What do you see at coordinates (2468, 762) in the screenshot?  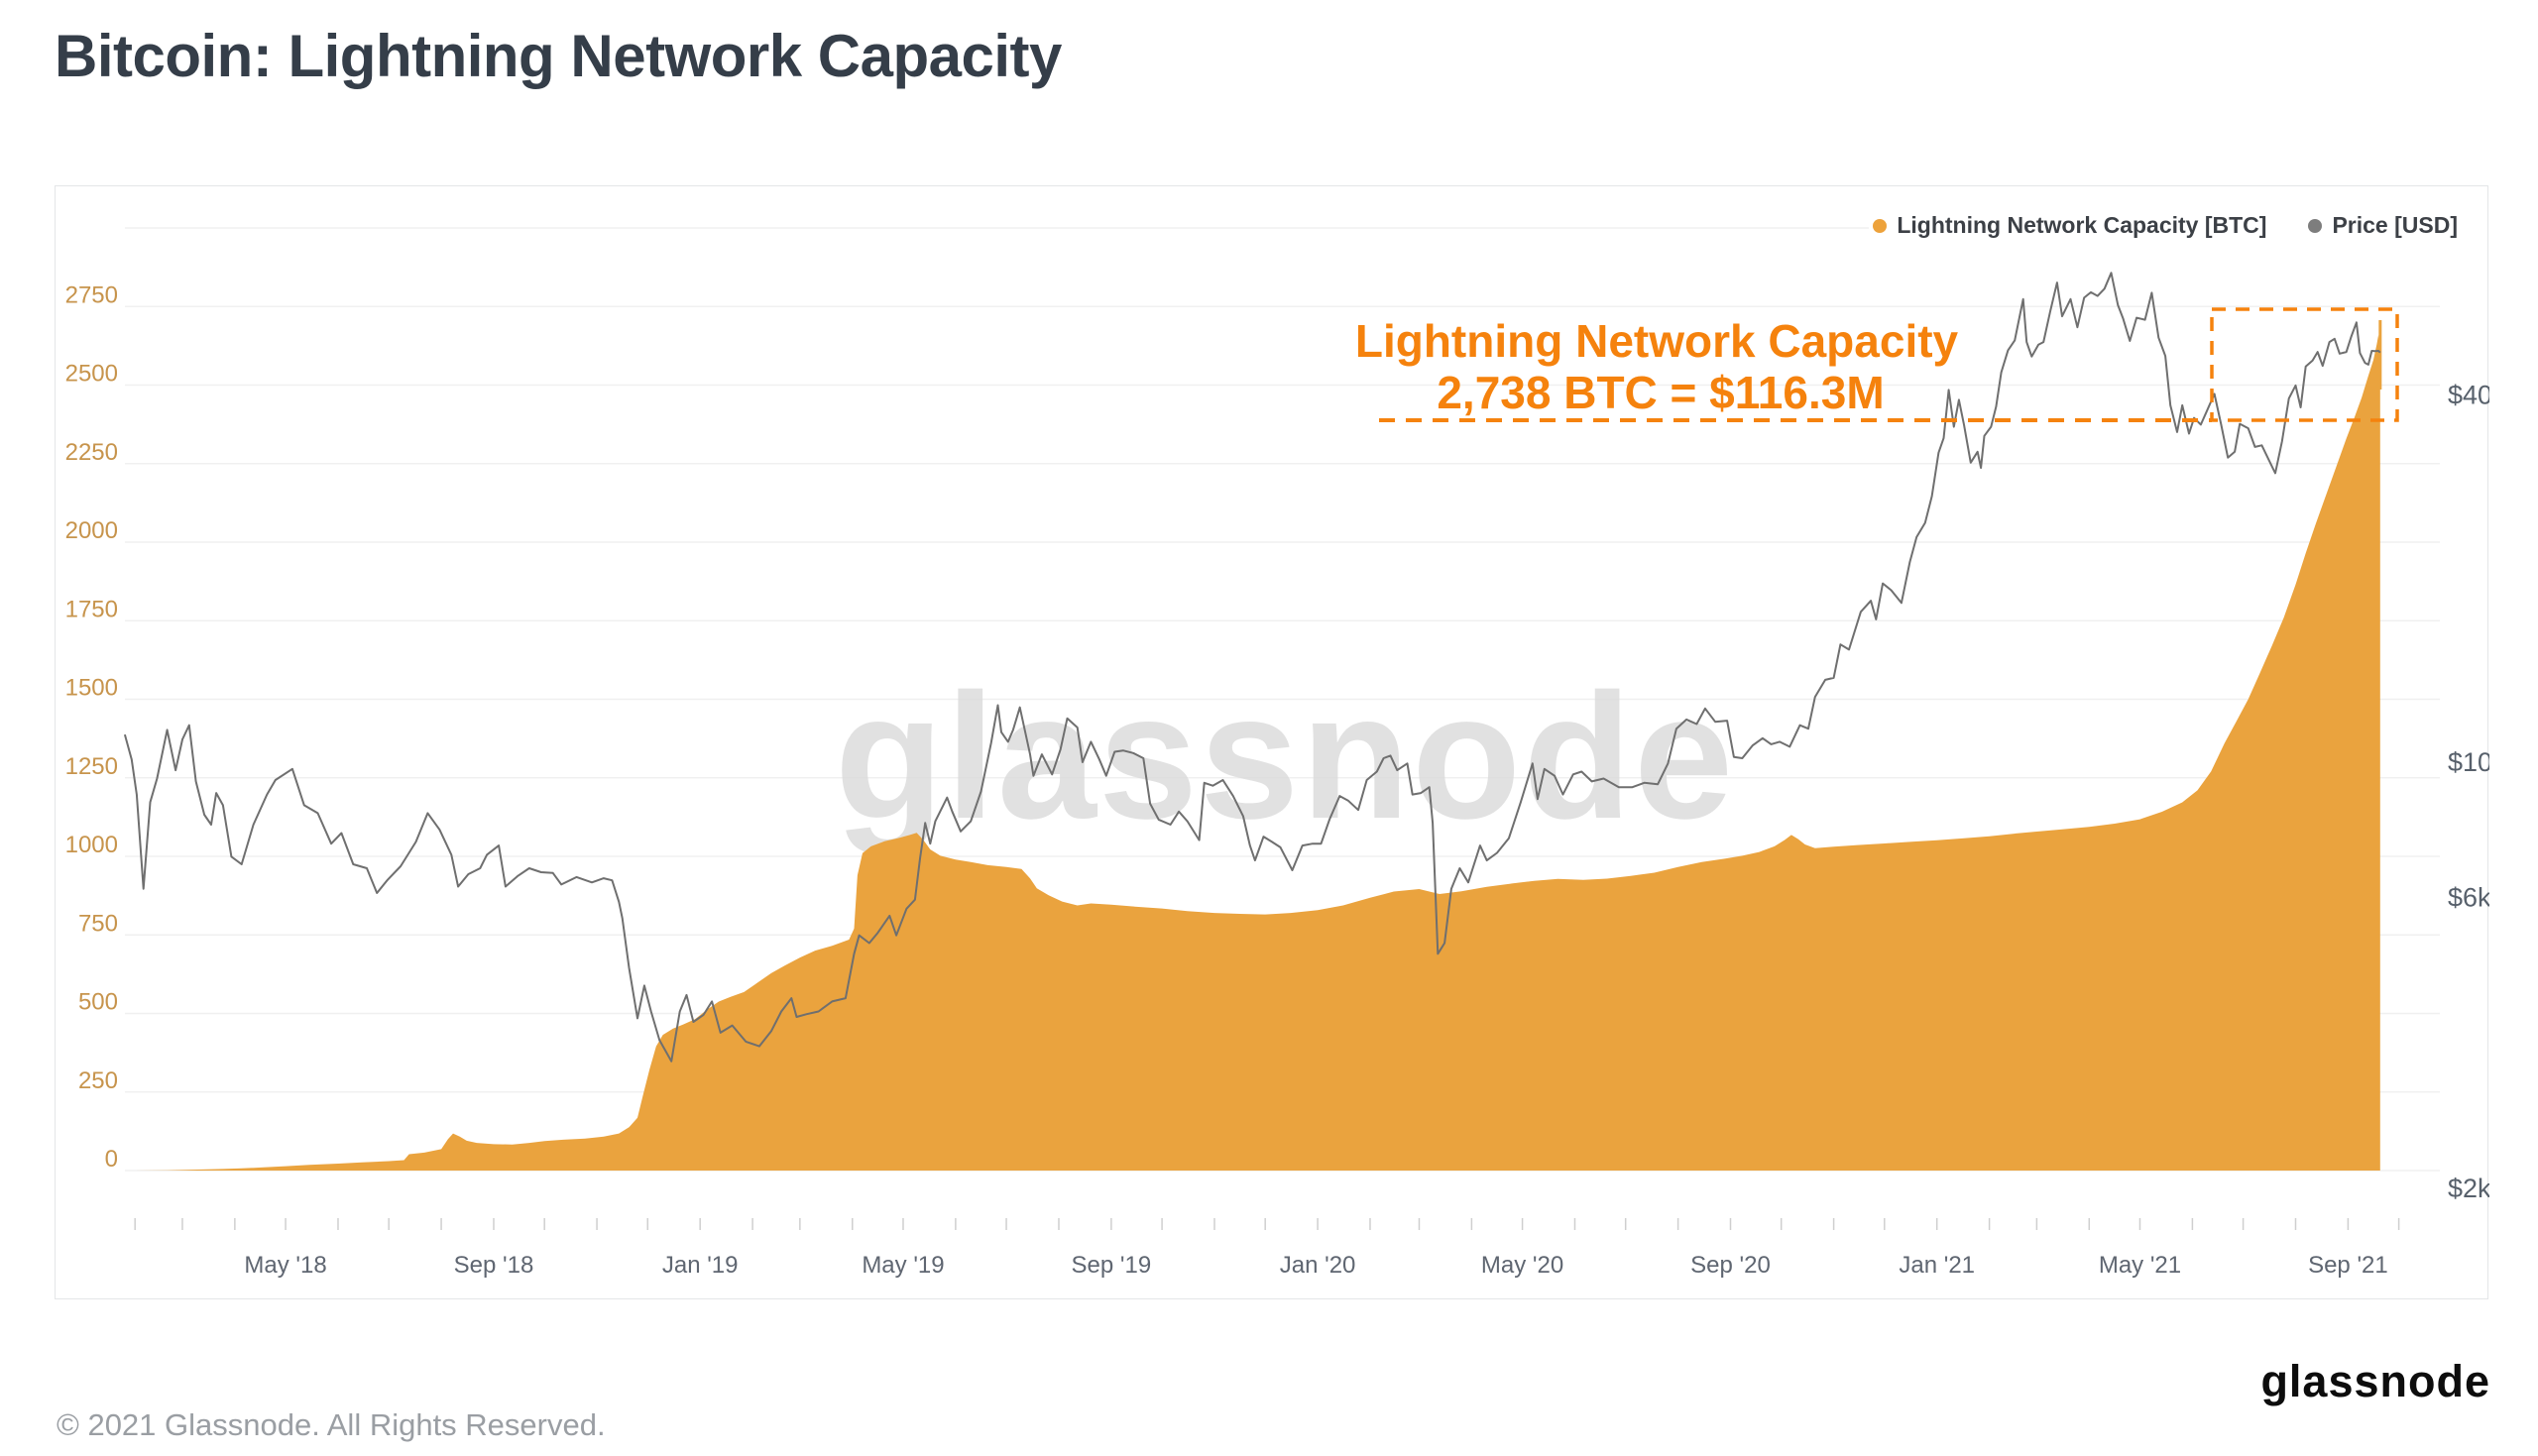 I see `svg-text: $10k` at bounding box center [2468, 762].